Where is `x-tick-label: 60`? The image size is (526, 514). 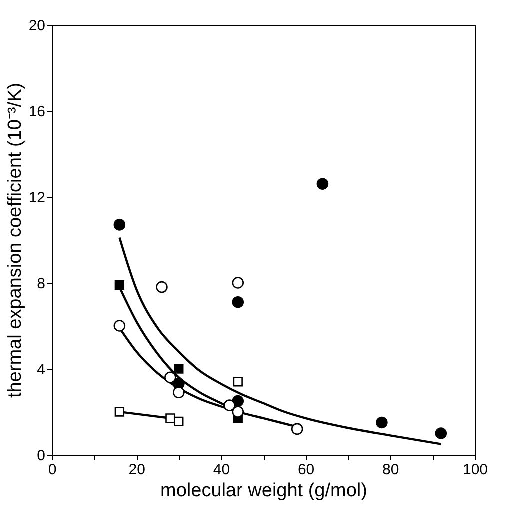 x-tick-label: 60 is located at coordinates (306, 470).